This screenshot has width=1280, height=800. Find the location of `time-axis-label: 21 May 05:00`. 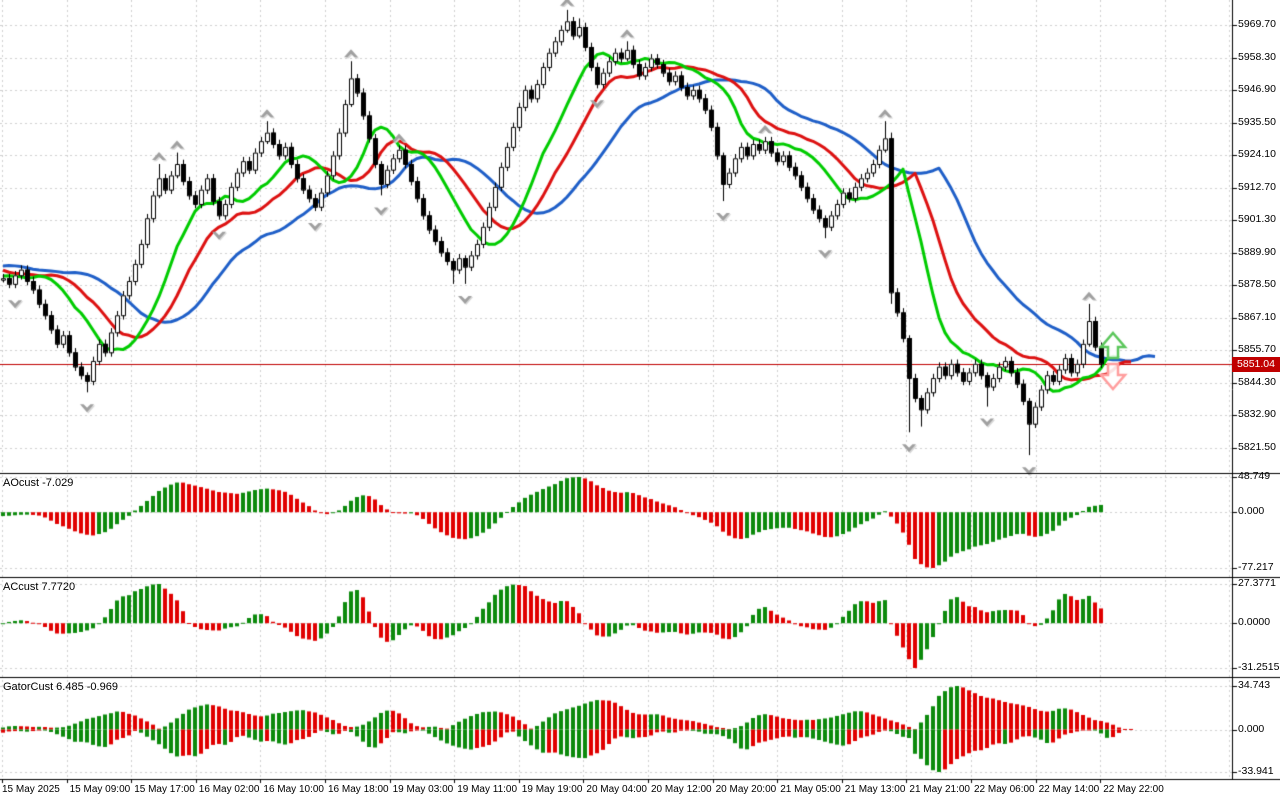

time-axis-label: 21 May 05:00 is located at coordinates (810, 789).